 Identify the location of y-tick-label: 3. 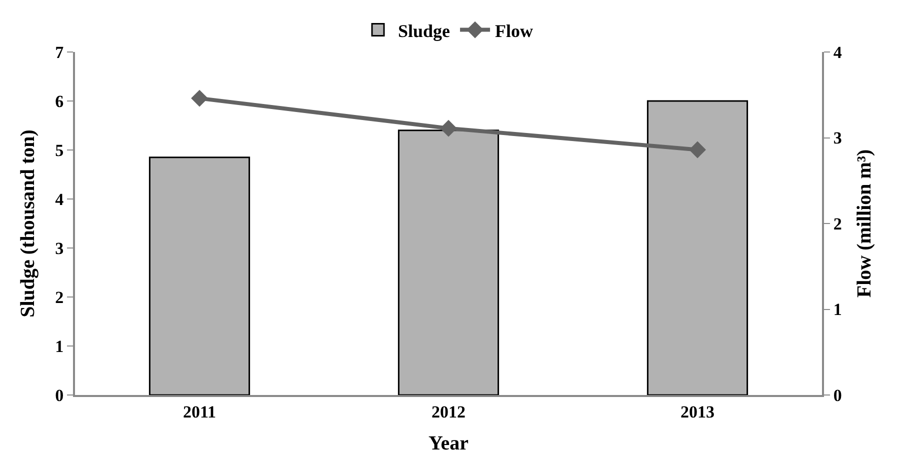
(59, 248).